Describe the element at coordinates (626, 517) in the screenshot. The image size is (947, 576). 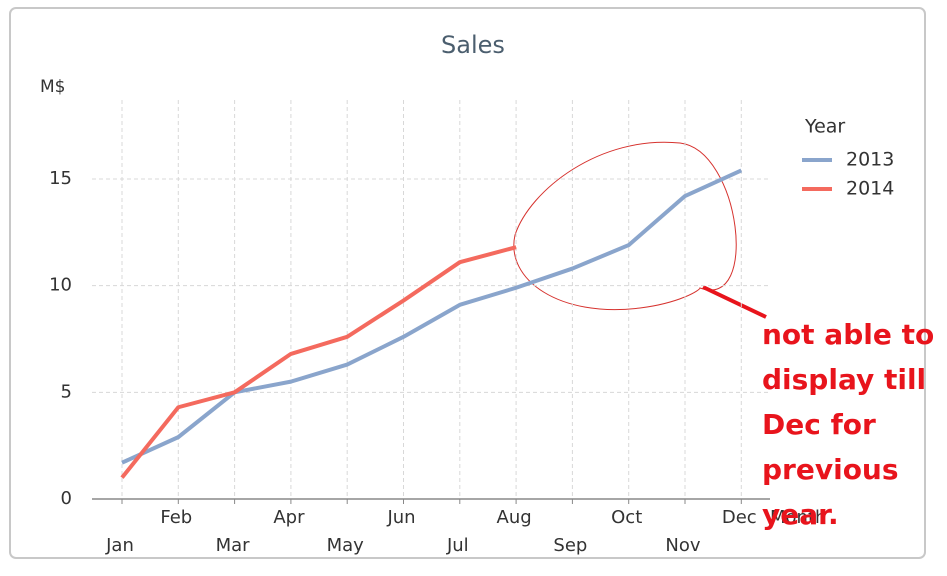
I see `x-tick-label: Oct` at that location.